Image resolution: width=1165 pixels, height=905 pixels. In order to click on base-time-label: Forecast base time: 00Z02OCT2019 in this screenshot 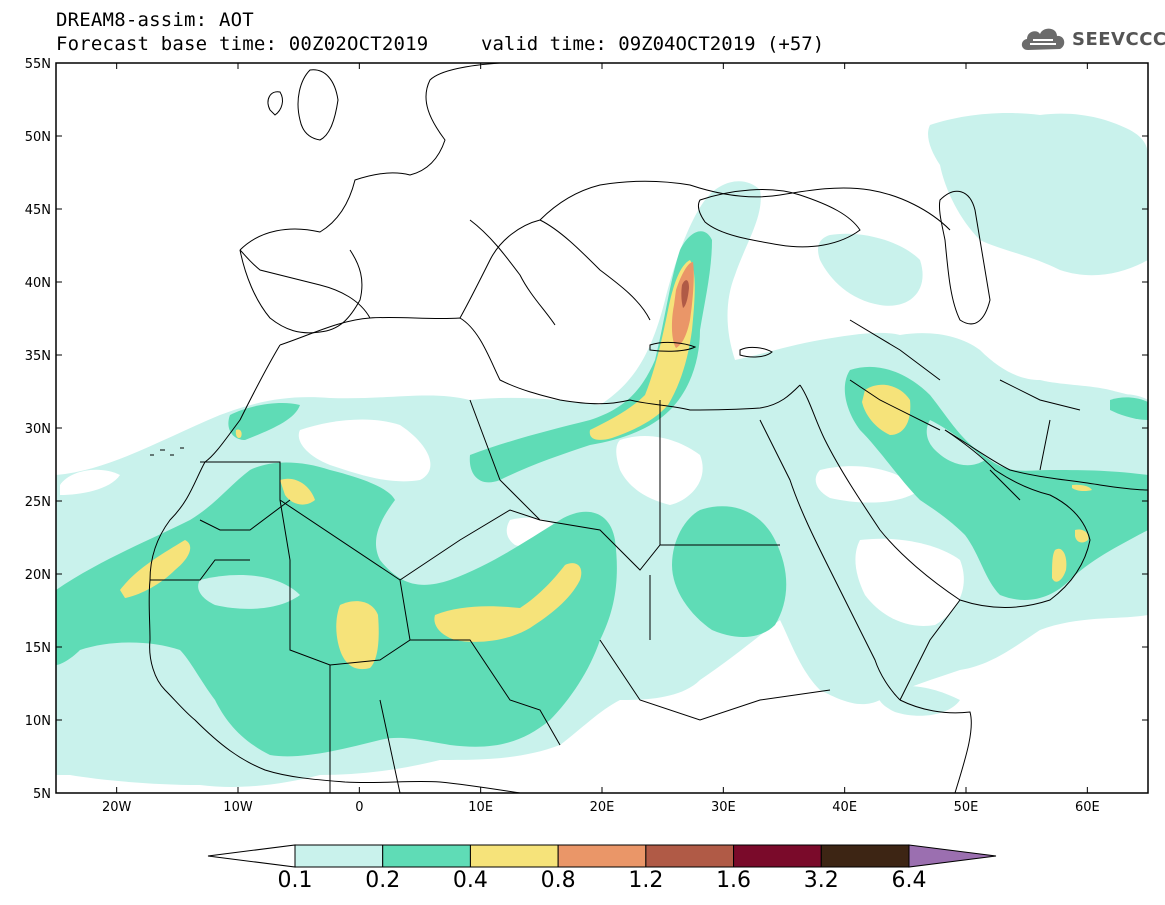, I will do `click(242, 44)`.